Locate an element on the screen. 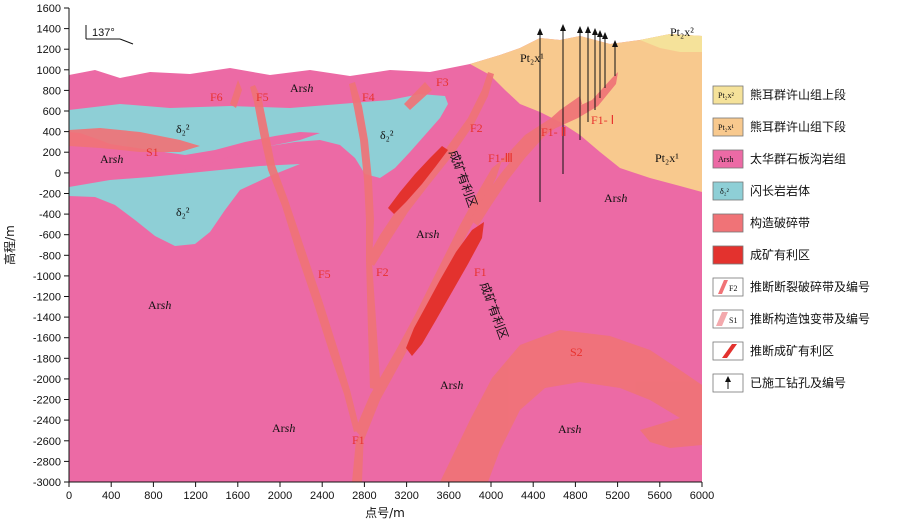  legend-swatch-label: Pt₂x² is located at coordinates (726, 95).